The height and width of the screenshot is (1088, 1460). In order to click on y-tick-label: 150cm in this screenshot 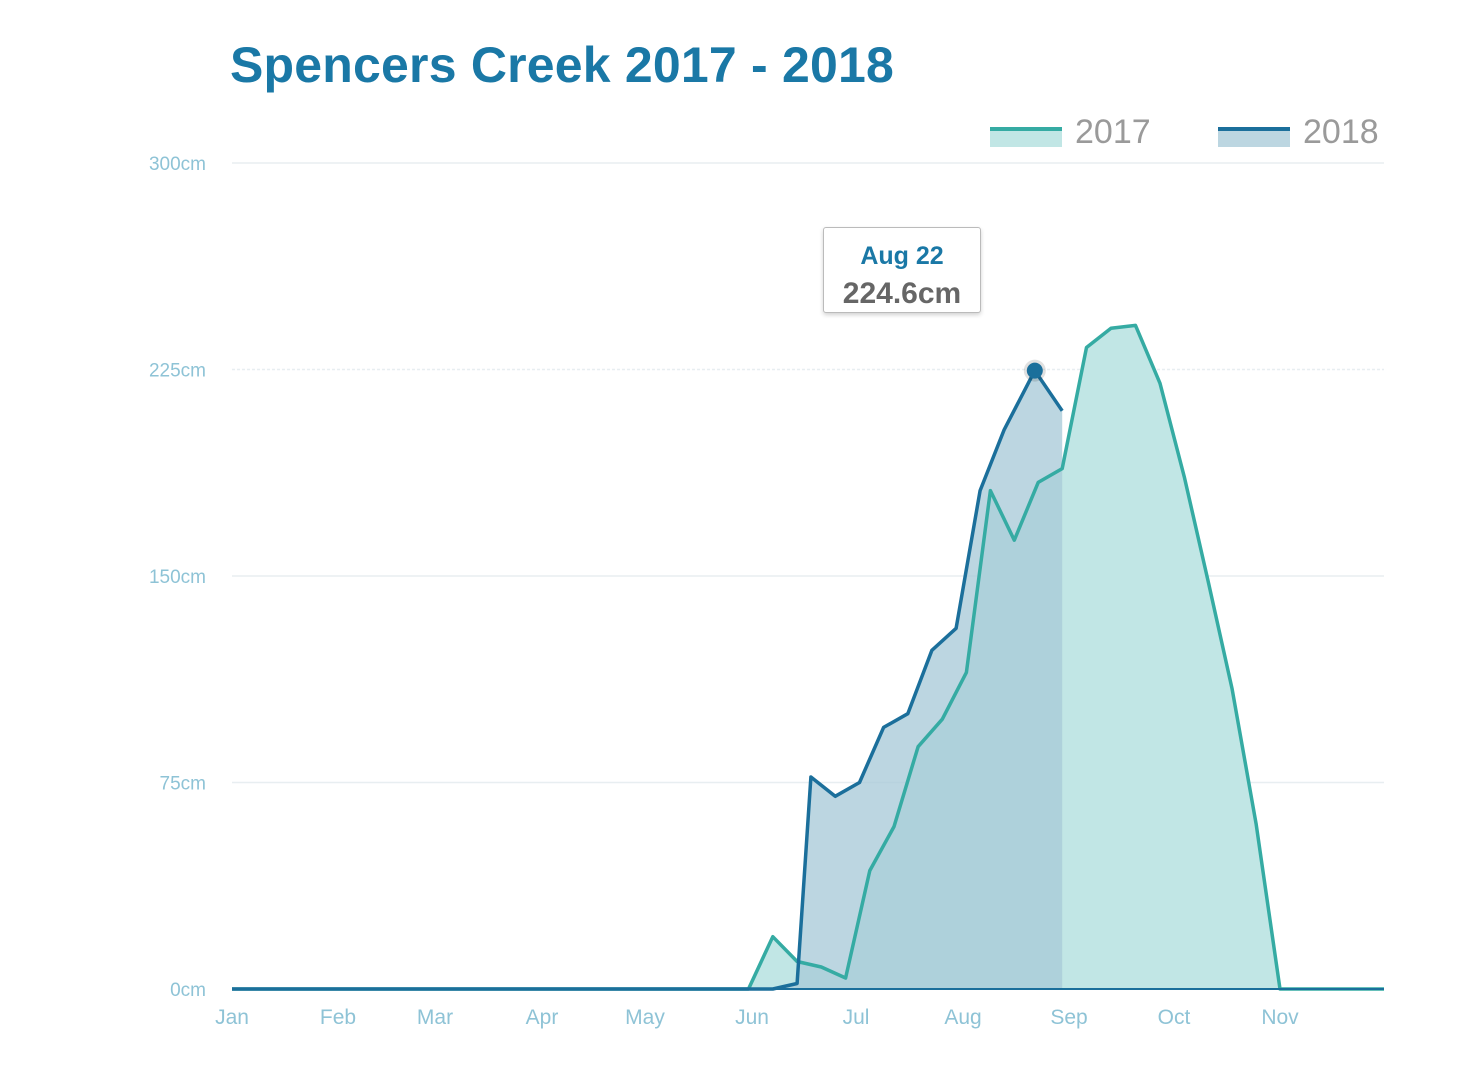, I will do `click(177, 577)`.